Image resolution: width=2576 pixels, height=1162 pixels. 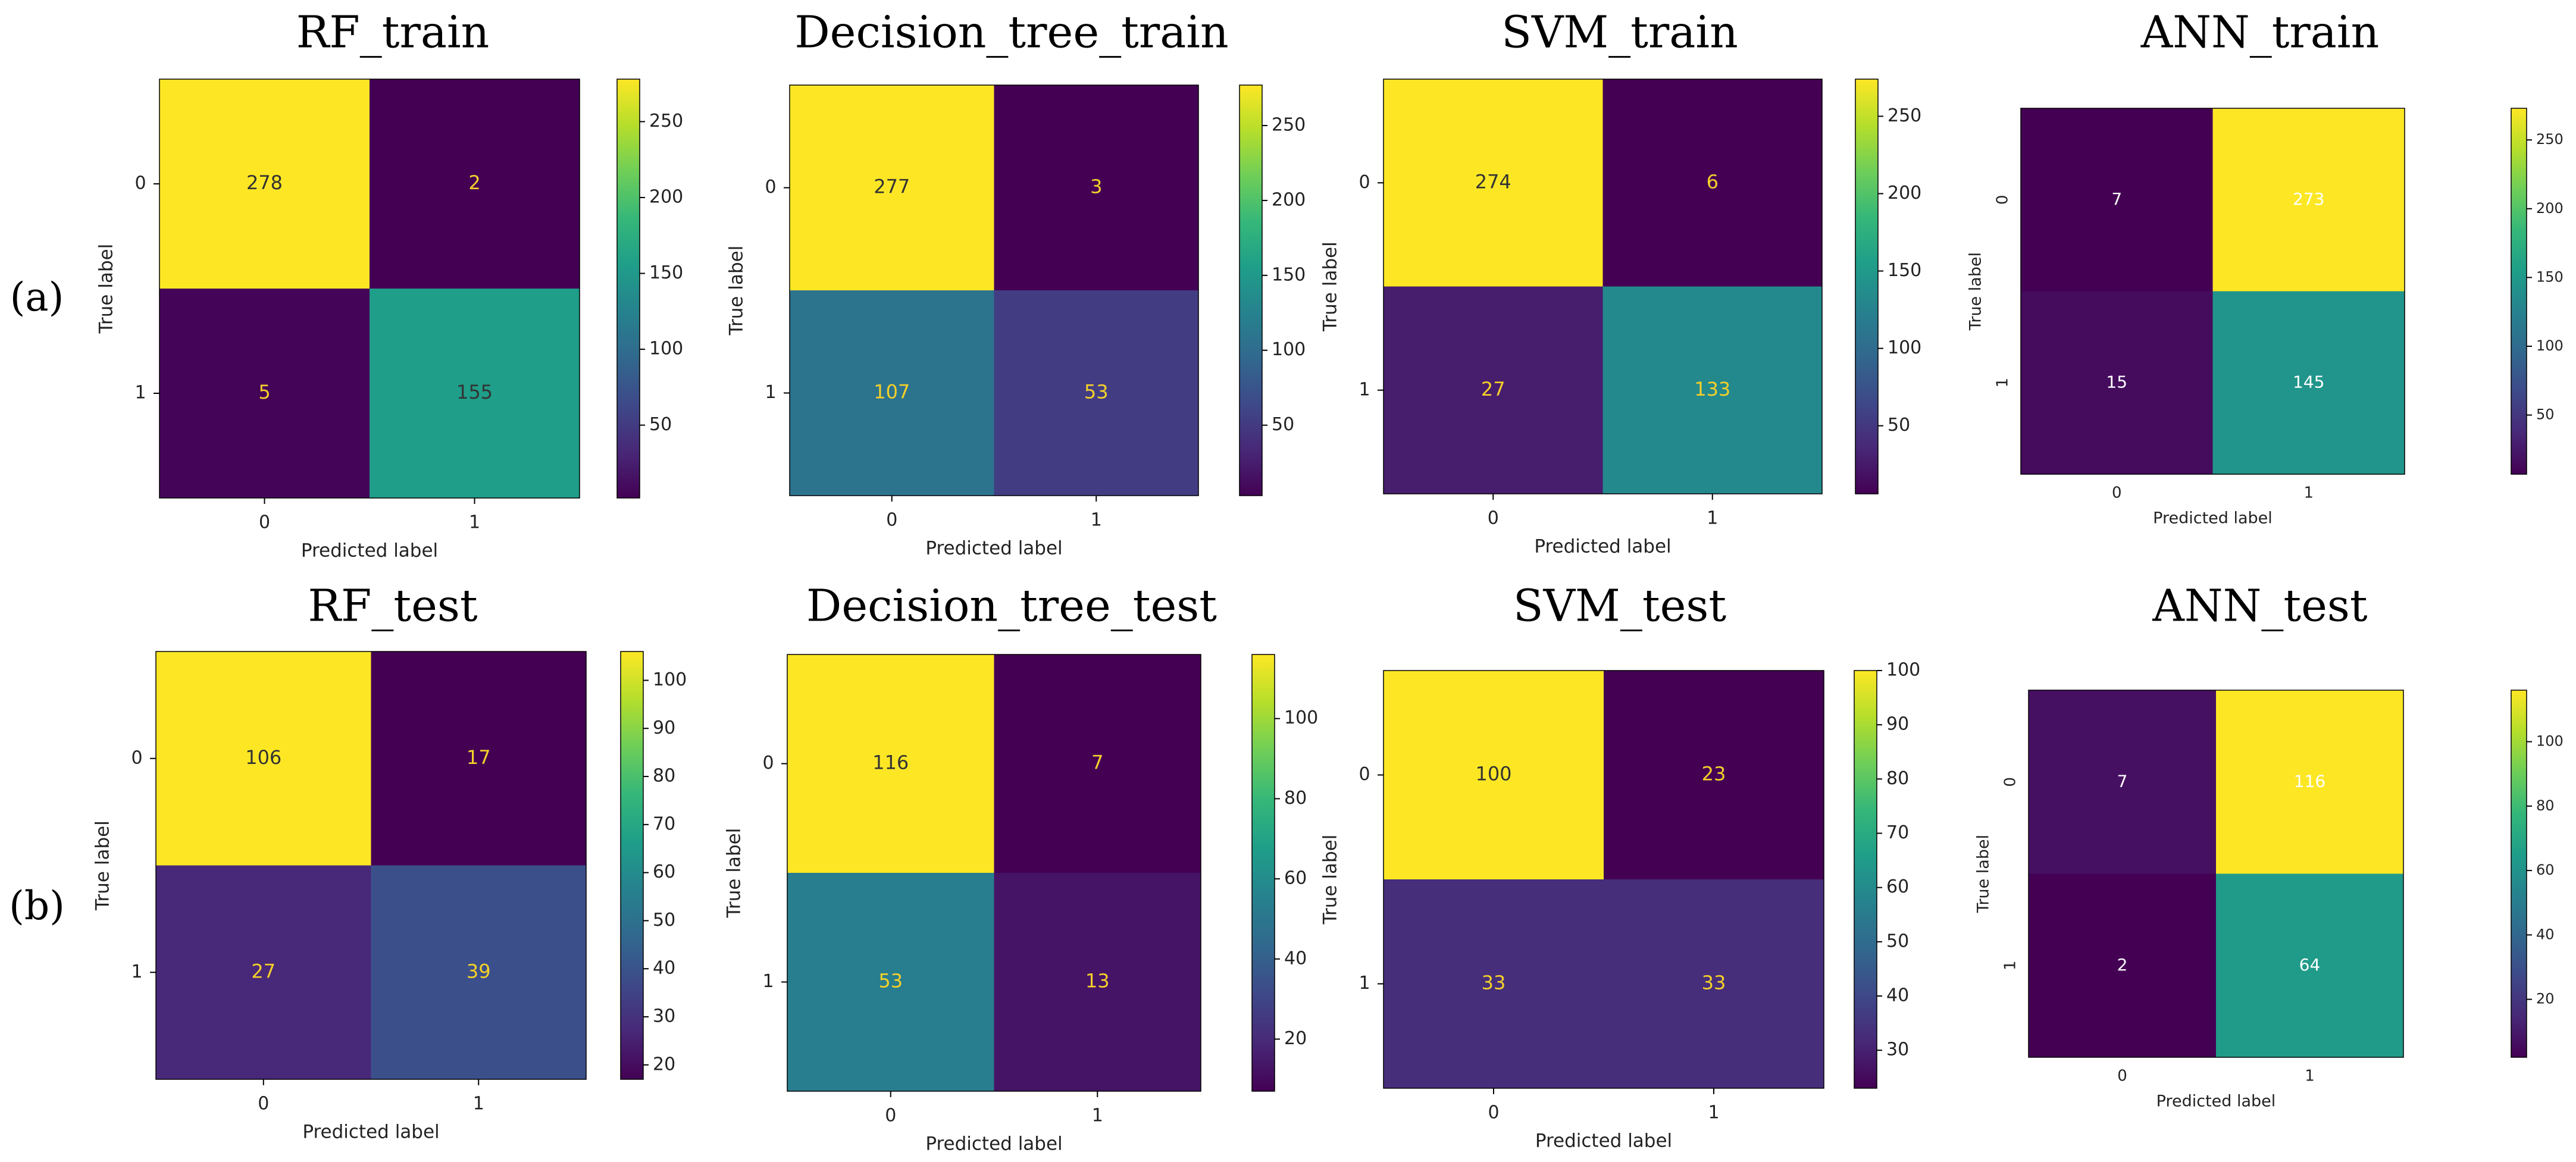 What do you see at coordinates (1619, 32) in the screenshot?
I see `panel-title: SVM_train` at bounding box center [1619, 32].